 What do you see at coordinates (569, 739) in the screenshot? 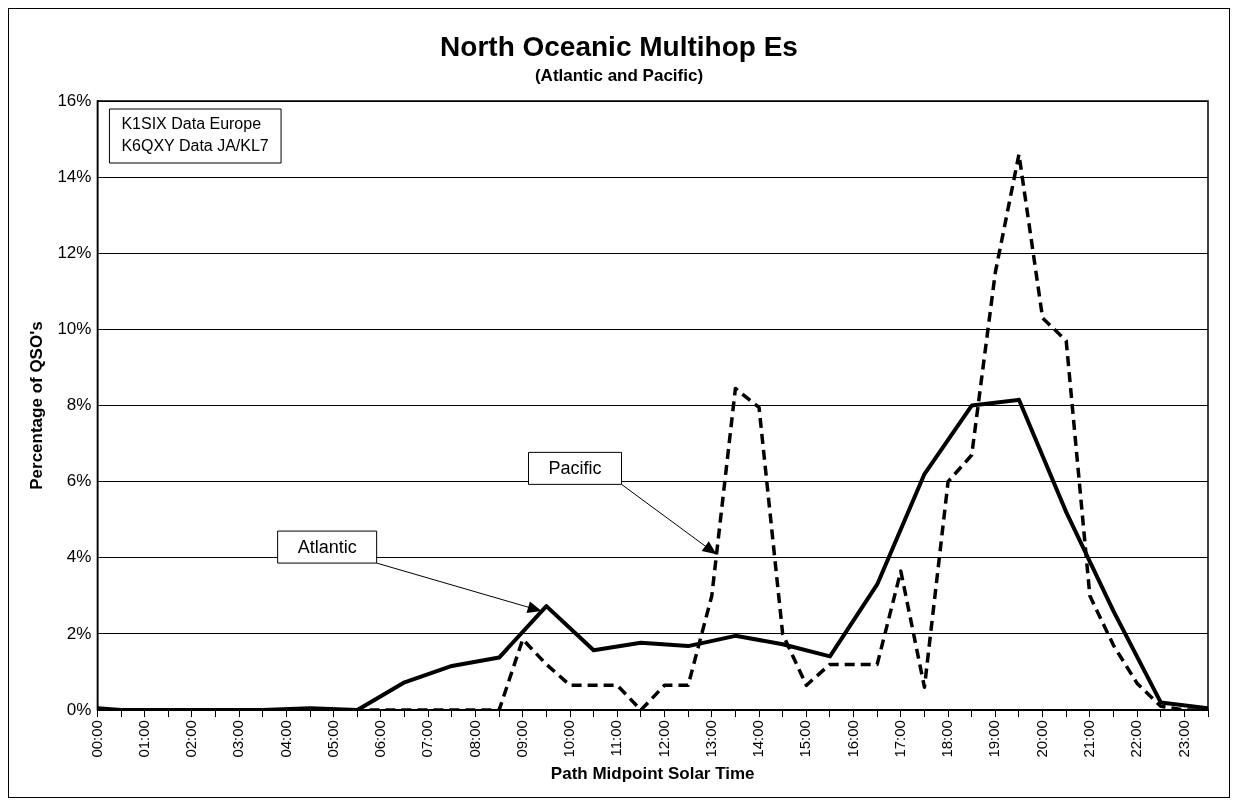
I see `x-tick-label: 10:00` at bounding box center [569, 739].